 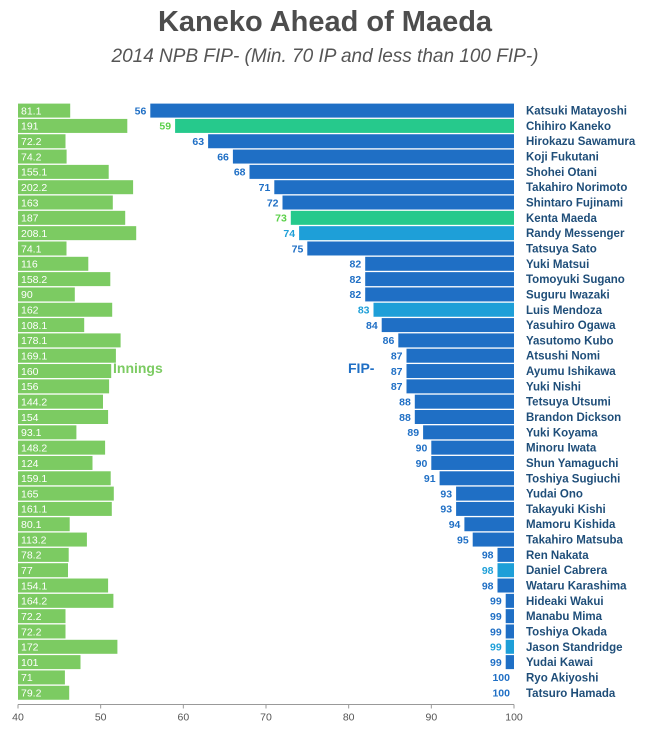 I want to click on chart-row: 148.2 90 Minoru Iwata, so click(x=307, y=447).